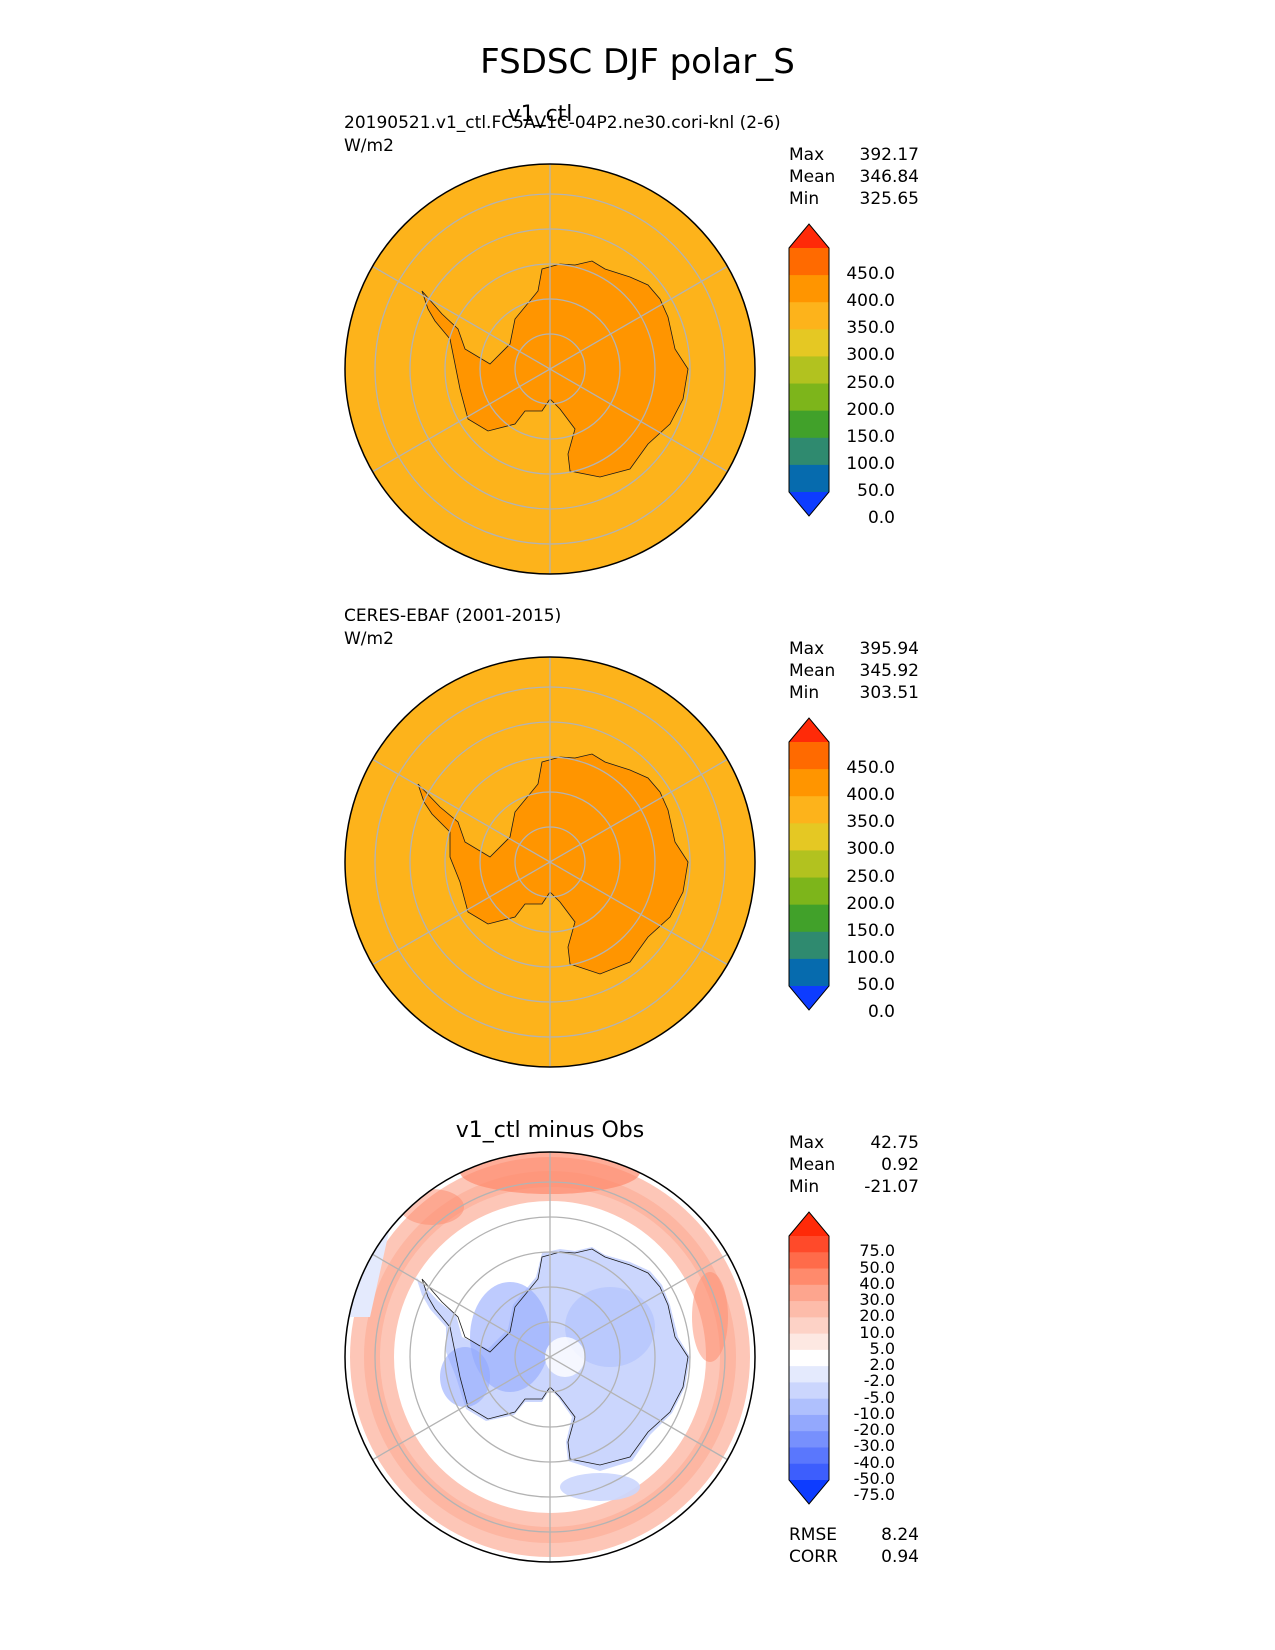 The width and height of the screenshot is (1275, 1650). Describe the element at coordinates (882, 1348) in the screenshot. I see `colorbar-tick-label: 5.0` at that location.